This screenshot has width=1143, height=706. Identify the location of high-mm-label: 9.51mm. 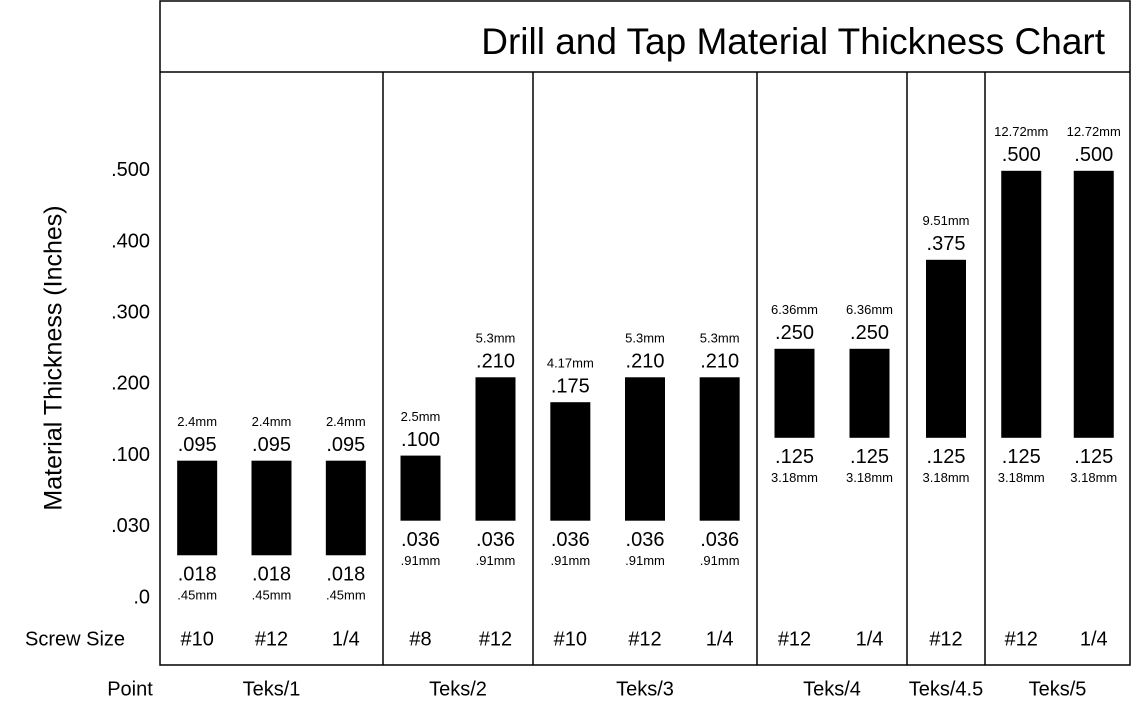
(946, 220).